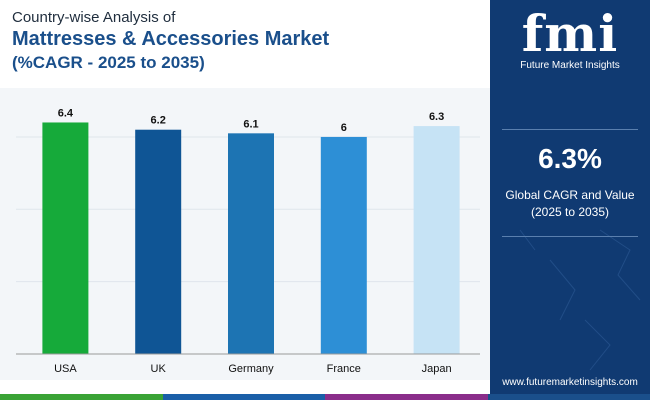 Image resolution: width=650 pixels, height=400 pixels. Describe the element at coordinates (570, 129) in the screenshot. I see `divider-top` at that location.